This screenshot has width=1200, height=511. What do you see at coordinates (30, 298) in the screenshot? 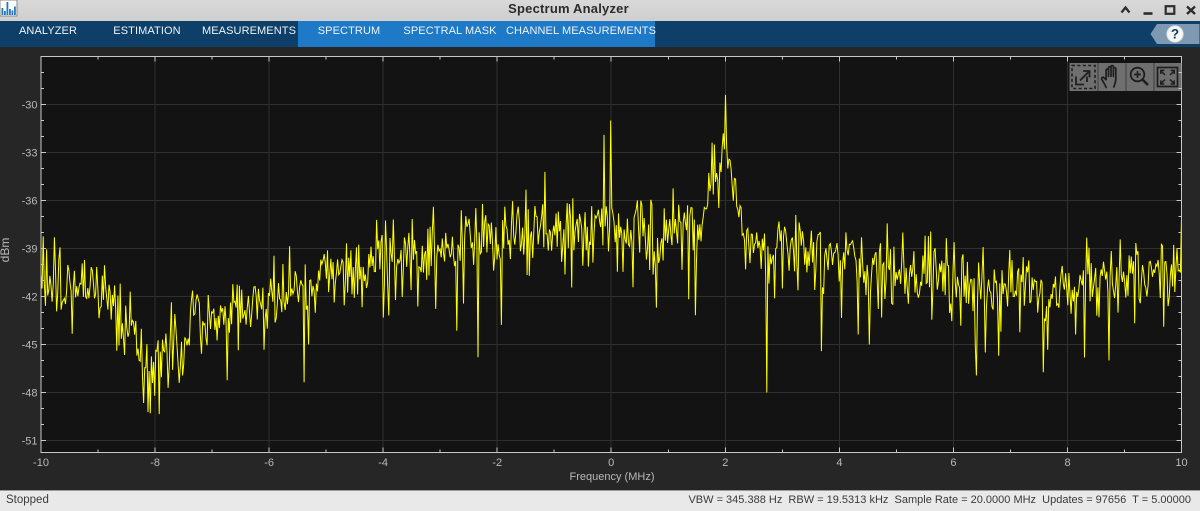
I see `svg-text: -42` at bounding box center [30, 298].